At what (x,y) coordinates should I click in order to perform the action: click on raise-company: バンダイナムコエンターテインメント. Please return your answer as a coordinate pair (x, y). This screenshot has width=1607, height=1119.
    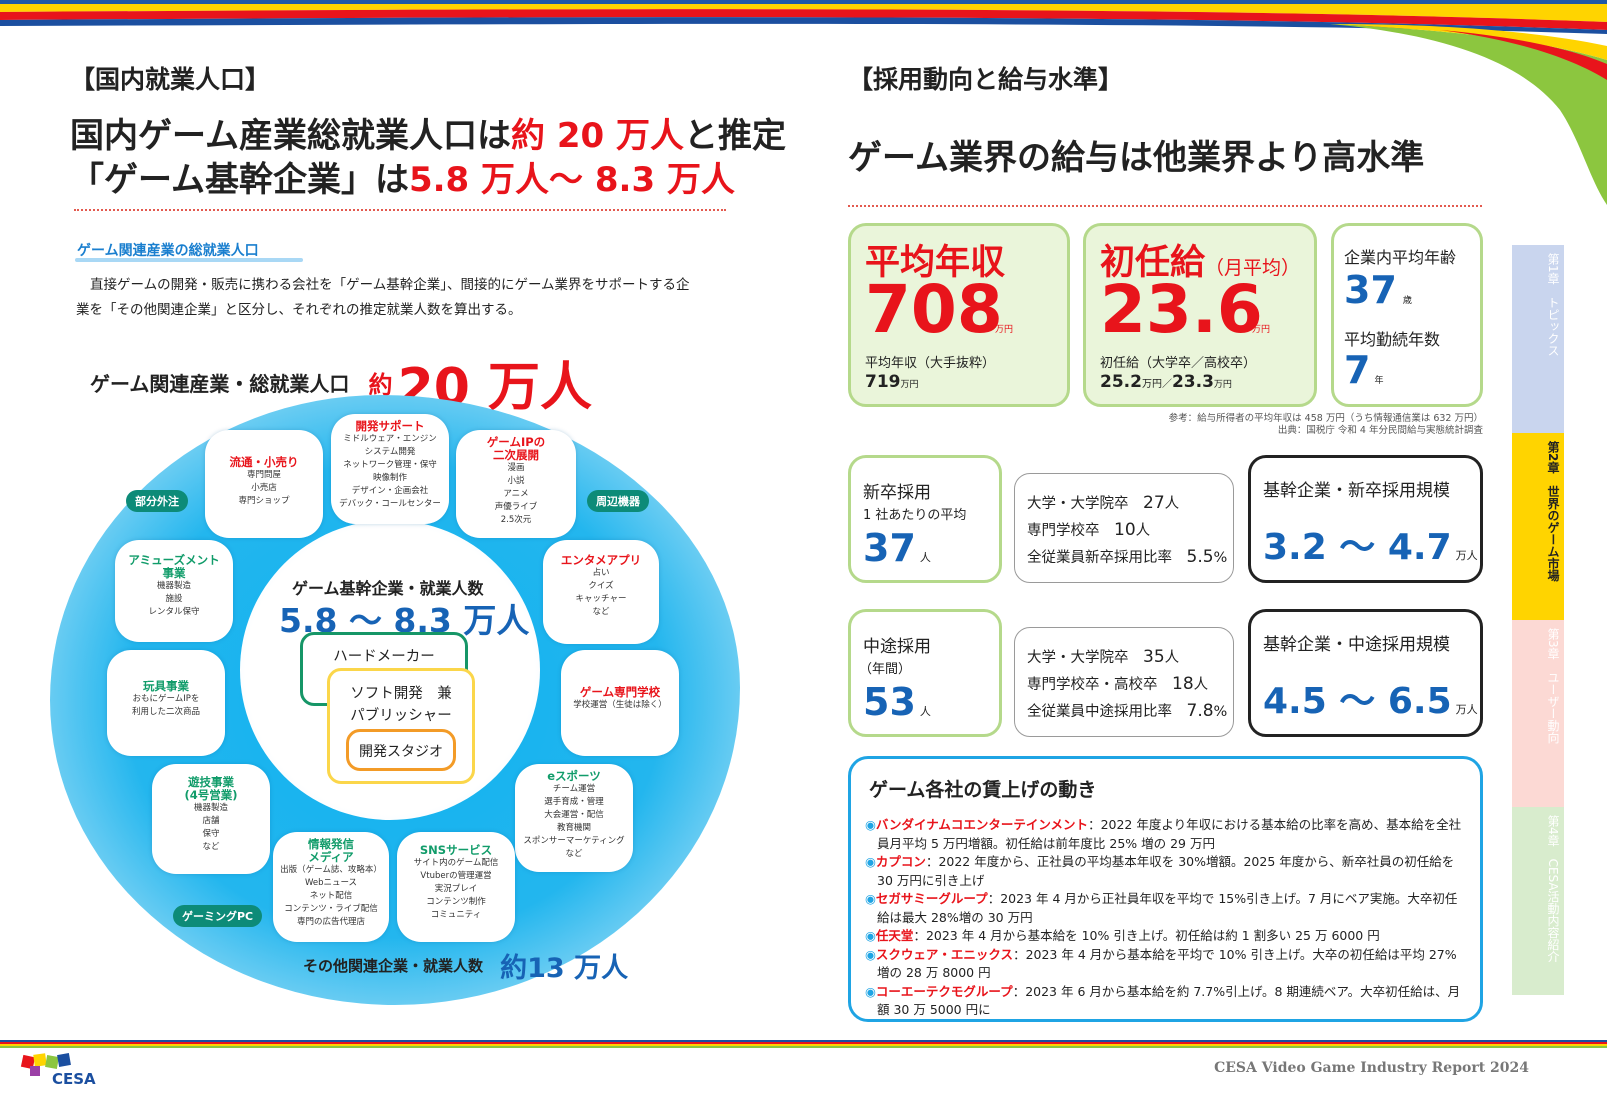
    Looking at the image, I should click on (982, 824).